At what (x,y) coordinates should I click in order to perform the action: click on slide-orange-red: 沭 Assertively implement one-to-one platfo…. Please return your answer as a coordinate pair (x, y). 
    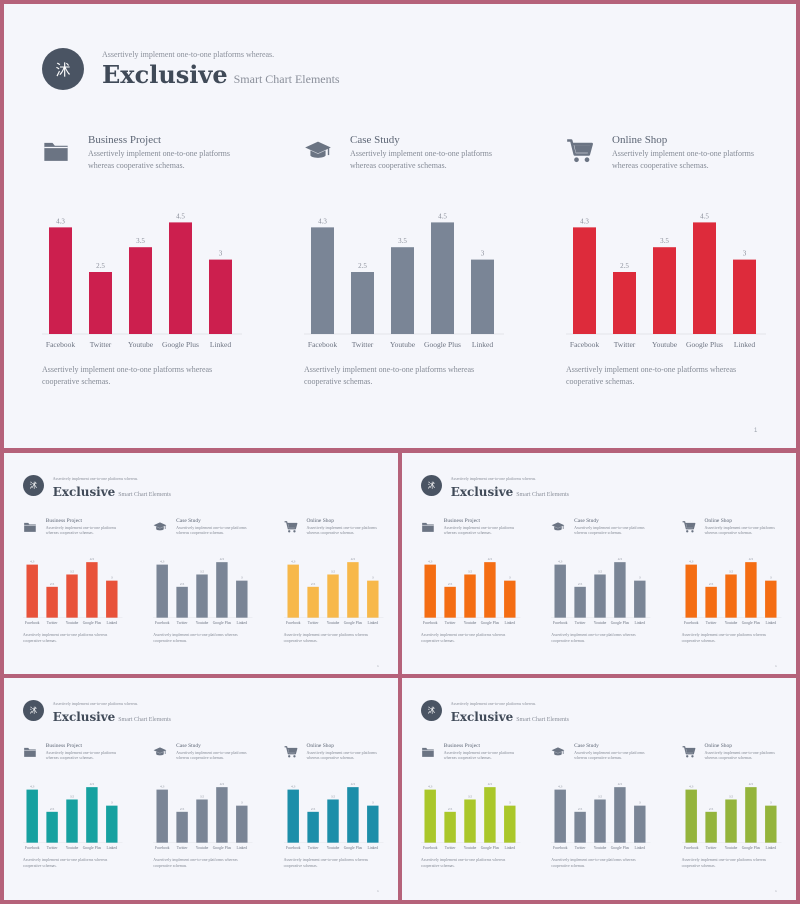
    Looking at the image, I should click on (201, 563).